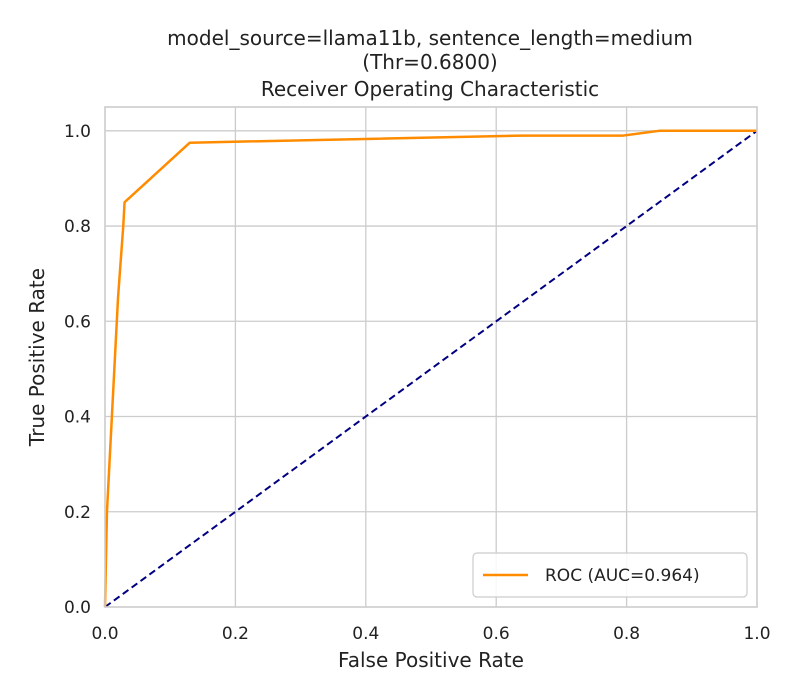 The height and width of the screenshot is (700, 800). What do you see at coordinates (622, 576) in the screenshot?
I see `legend-label-roc: ROC (AUC=0.964)` at bounding box center [622, 576].